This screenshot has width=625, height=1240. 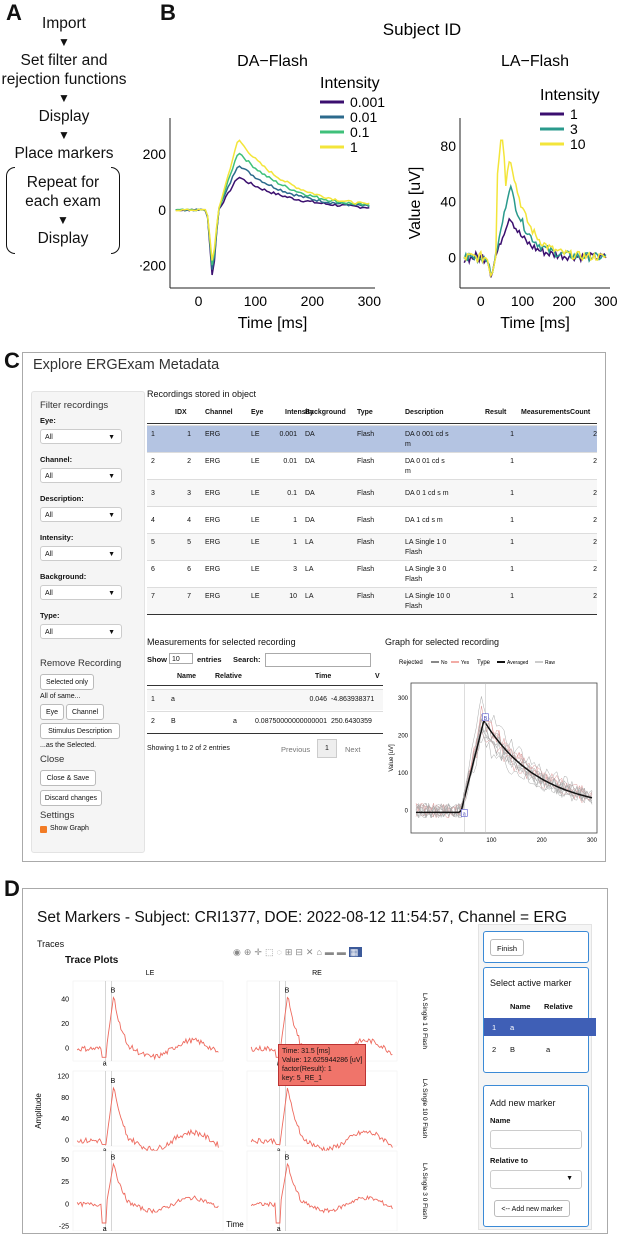 I want to click on as-selected-label: ...as the Selected., so click(x=68, y=745).